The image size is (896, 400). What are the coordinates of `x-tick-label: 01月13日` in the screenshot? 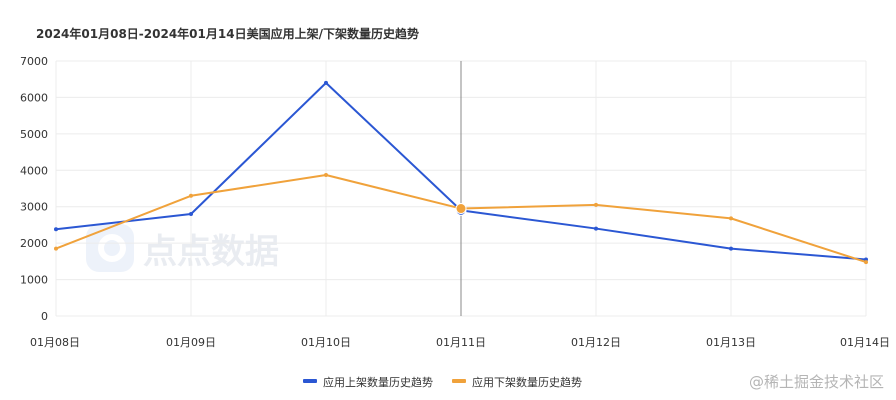 It's located at (731, 342).